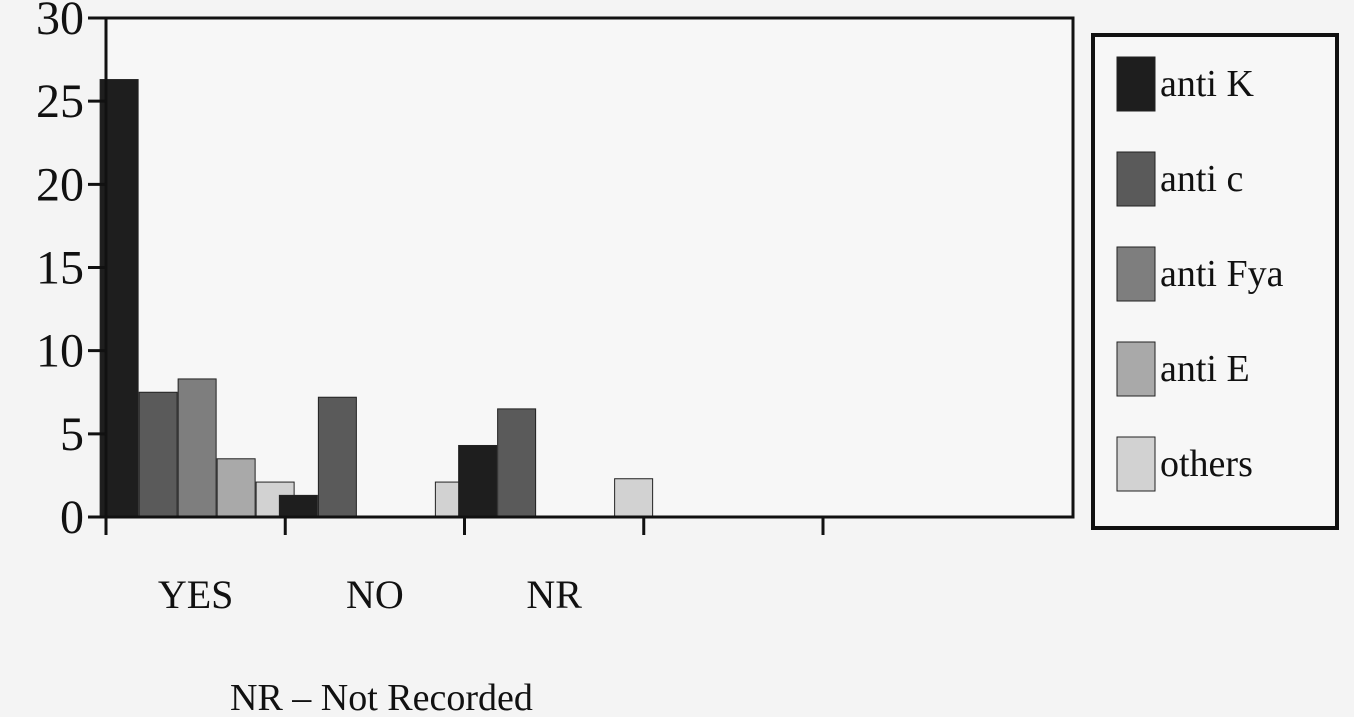 Image resolution: width=1354 pixels, height=717 pixels. Describe the element at coordinates (375, 594) in the screenshot. I see `x-tick-label: NO` at that location.